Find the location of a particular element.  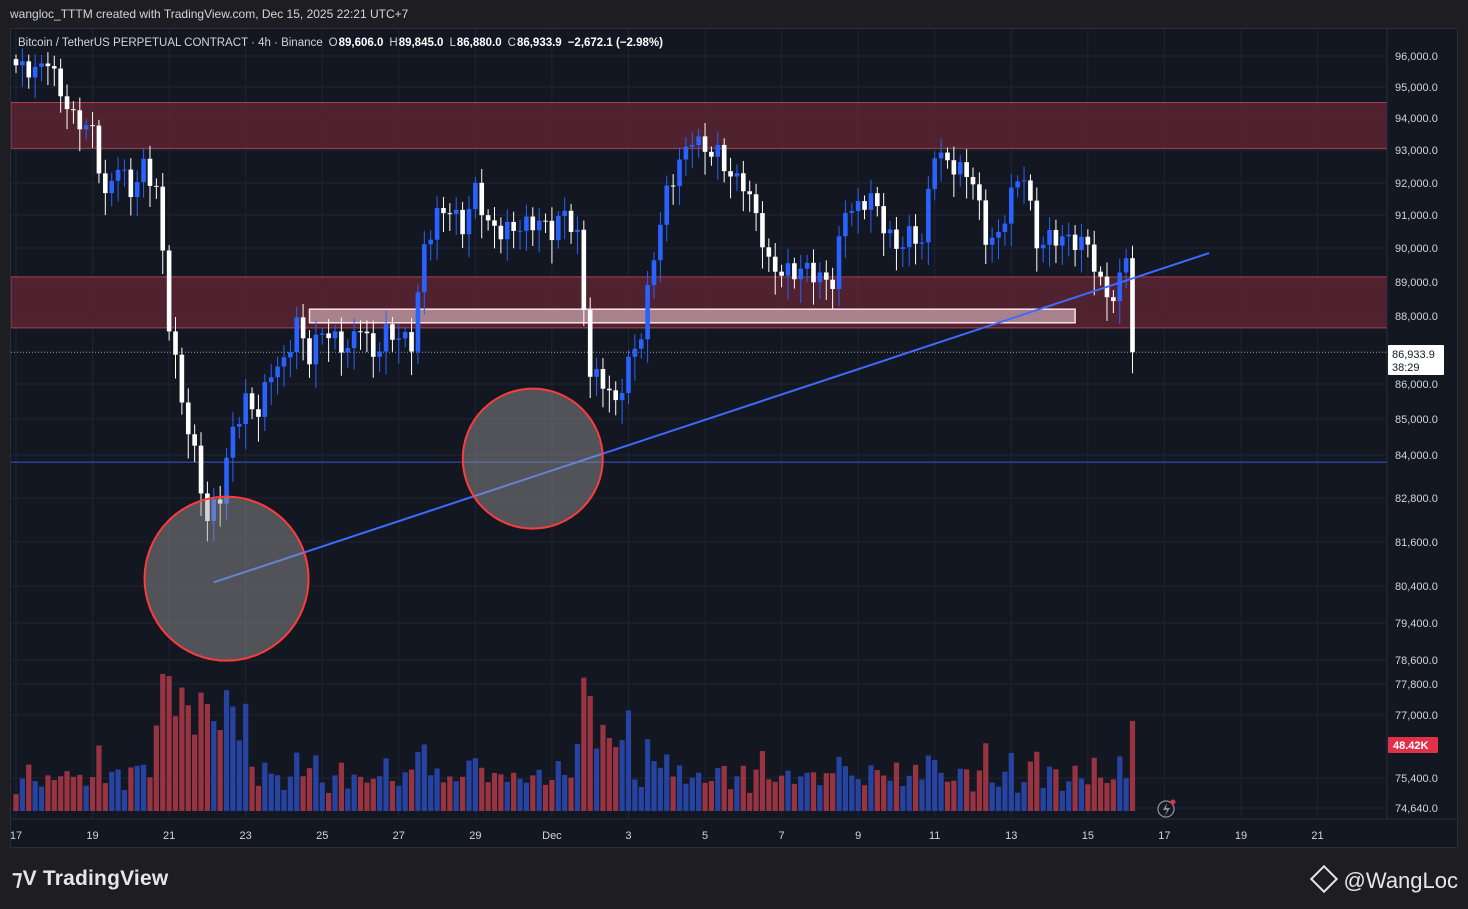

time-axis: 17 19 21 23 25 27 29 Dec 3 5 7 9 11 13 15 17 19 21 is located at coordinates (733, 830).